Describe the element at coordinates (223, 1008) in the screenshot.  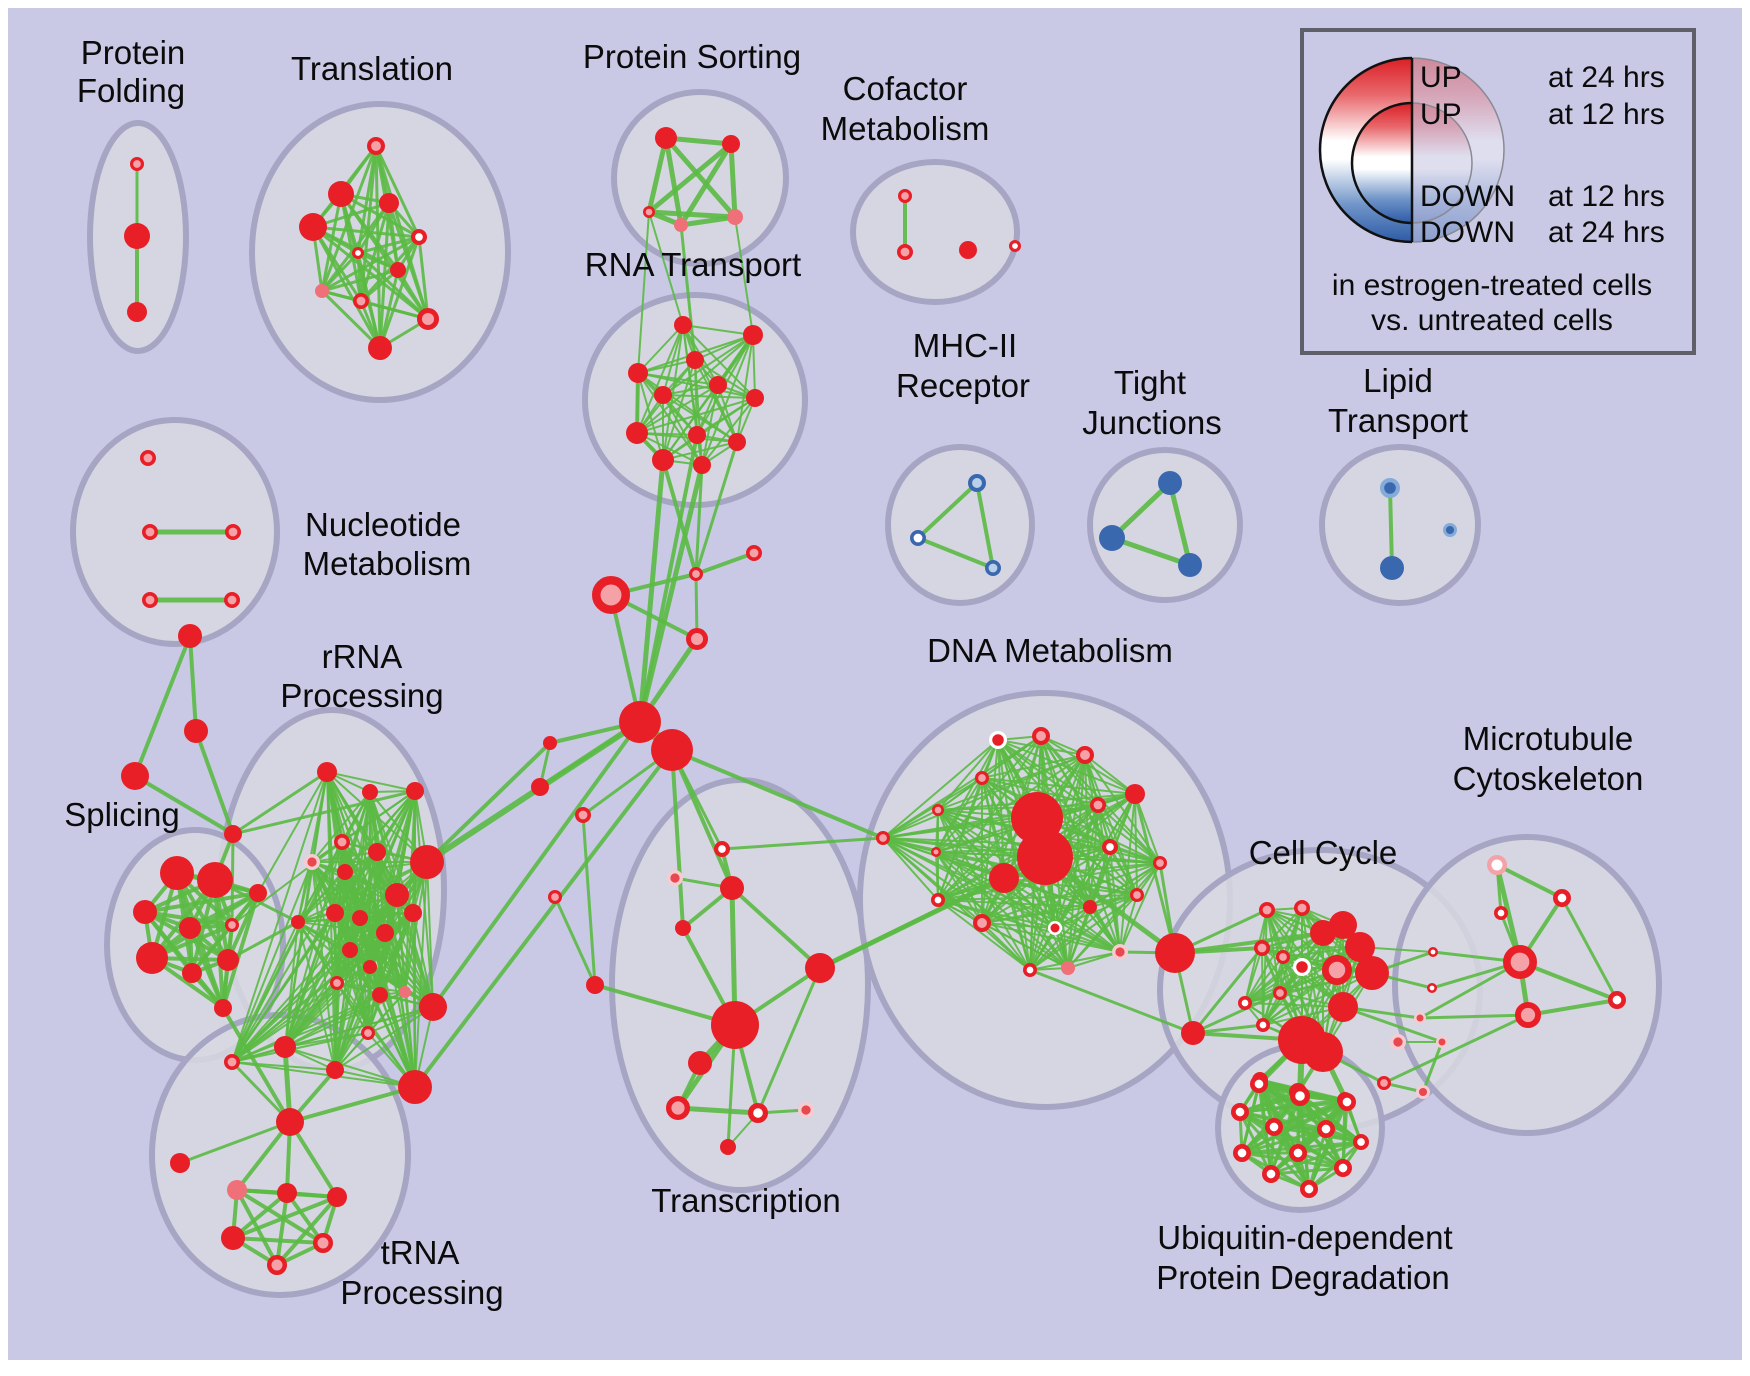
I see `node-P9` at that location.